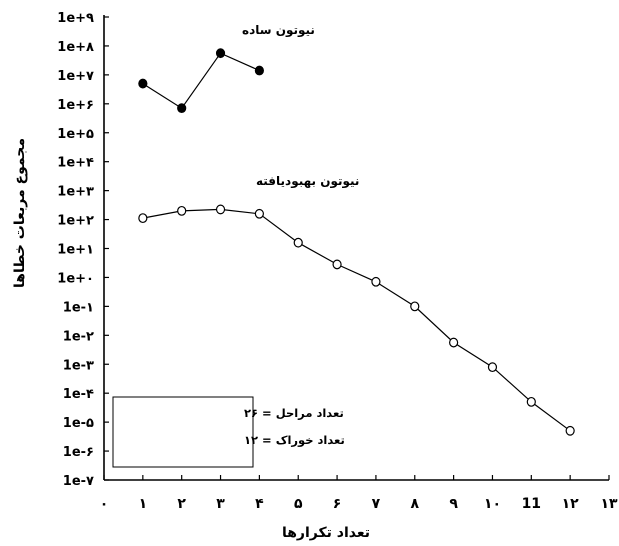  What do you see at coordinates (75, 76) in the screenshot?
I see `y-tick-label: 1e+۷` at bounding box center [75, 76].